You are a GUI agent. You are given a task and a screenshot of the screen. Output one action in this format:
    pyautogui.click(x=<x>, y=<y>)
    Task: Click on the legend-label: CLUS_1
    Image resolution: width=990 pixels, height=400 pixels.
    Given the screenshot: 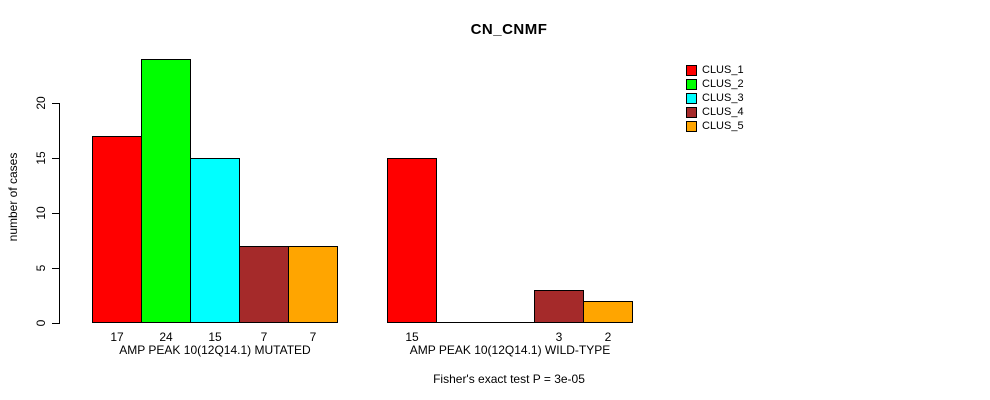 What is the action you would take?
    pyautogui.click(x=723, y=69)
    